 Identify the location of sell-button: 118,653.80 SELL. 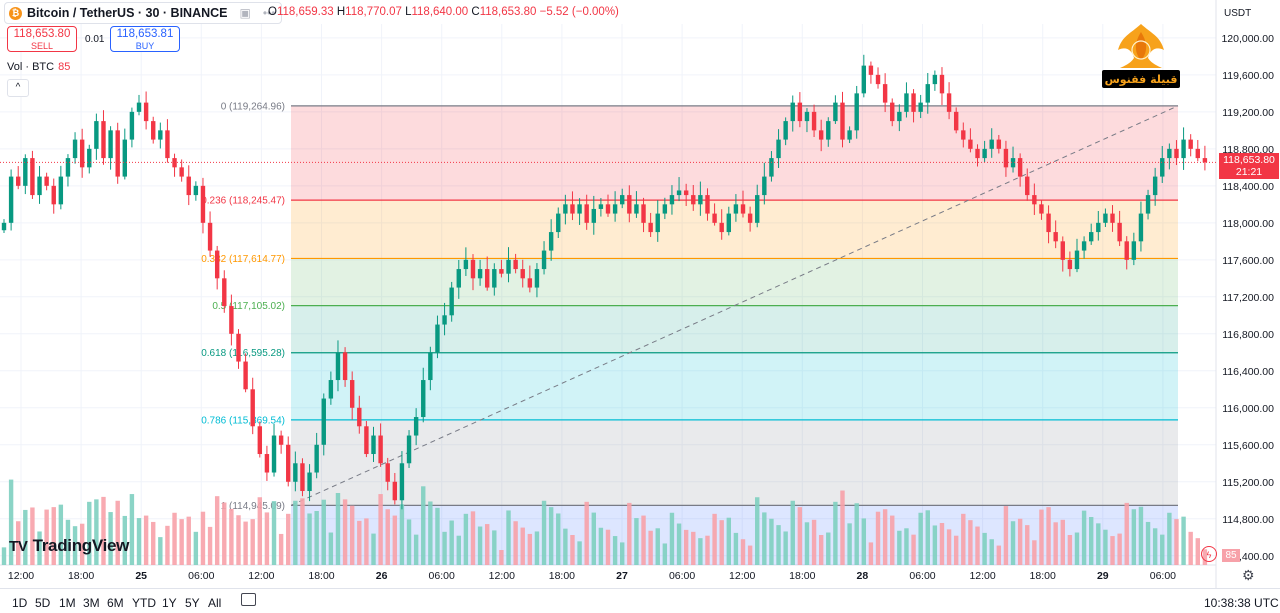
(42, 39).